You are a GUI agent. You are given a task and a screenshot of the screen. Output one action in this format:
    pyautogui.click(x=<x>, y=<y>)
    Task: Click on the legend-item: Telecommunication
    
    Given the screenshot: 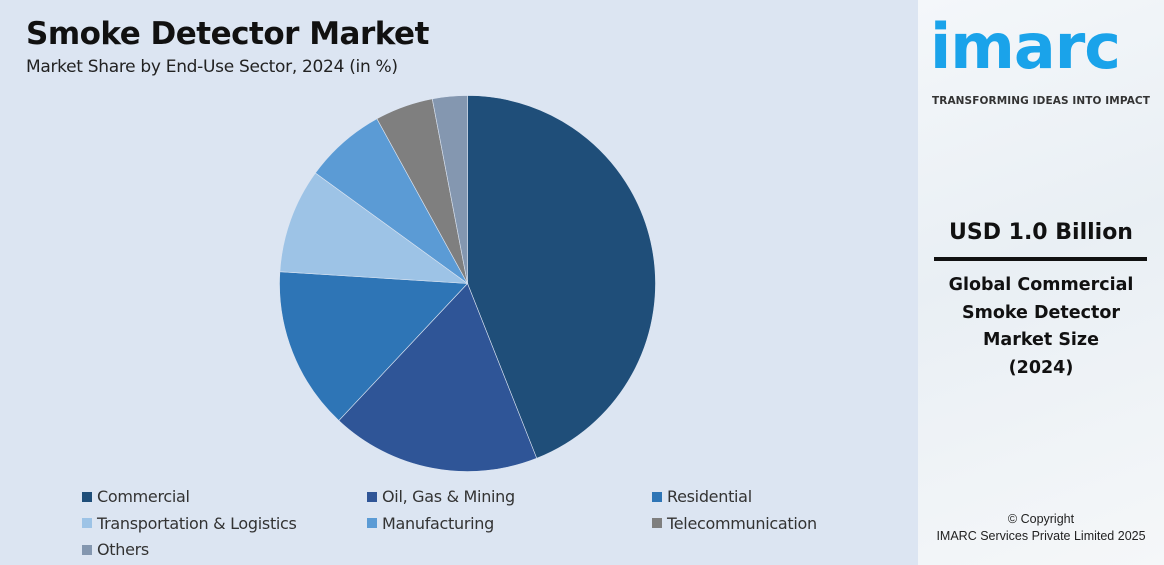 What is the action you would take?
    pyautogui.click(x=734, y=523)
    